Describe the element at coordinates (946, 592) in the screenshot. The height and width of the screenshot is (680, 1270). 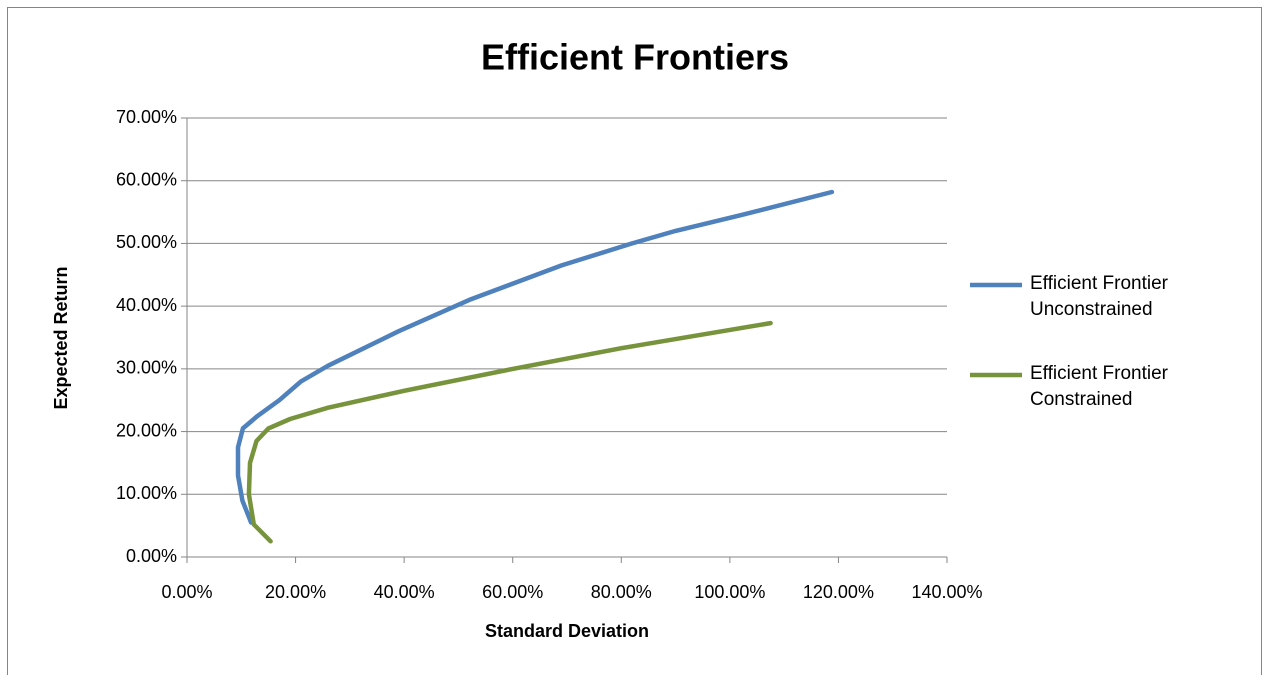
I see `x-tick-label: 140.00%` at that location.